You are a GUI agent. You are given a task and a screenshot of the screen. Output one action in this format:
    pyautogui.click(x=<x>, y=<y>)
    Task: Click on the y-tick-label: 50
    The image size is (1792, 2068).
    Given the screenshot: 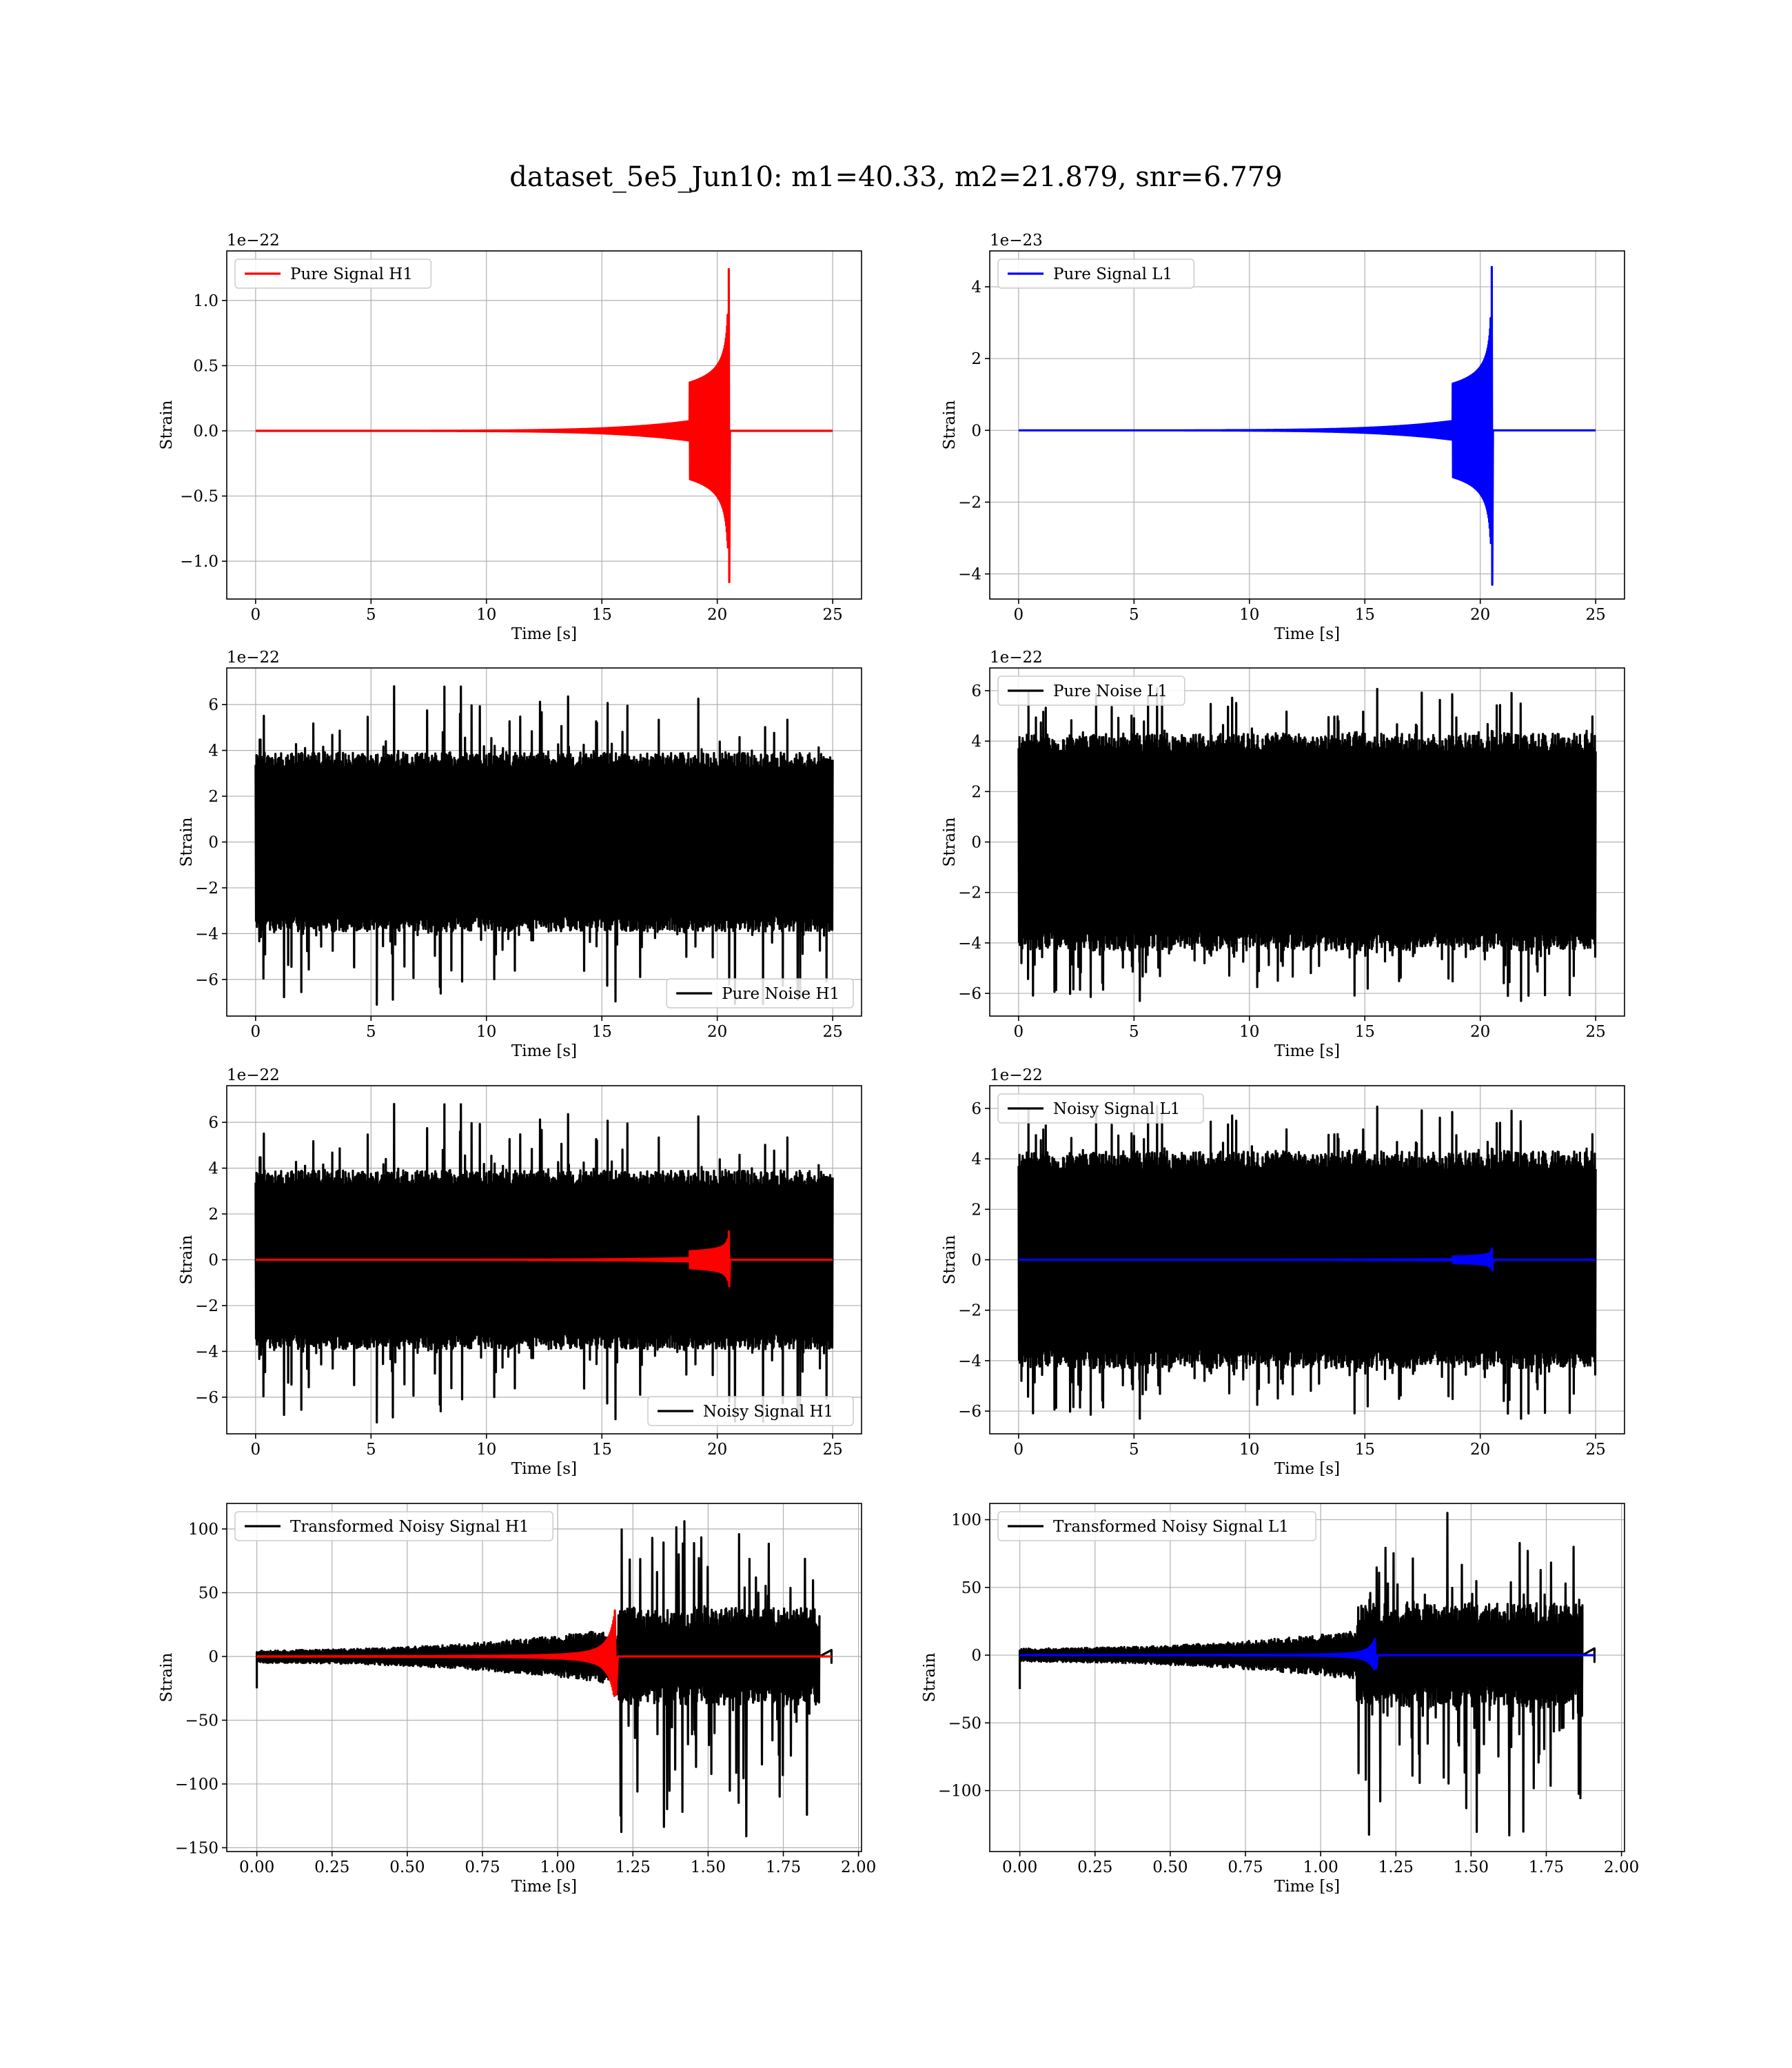 What is the action you would take?
    pyautogui.click(x=208, y=1593)
    